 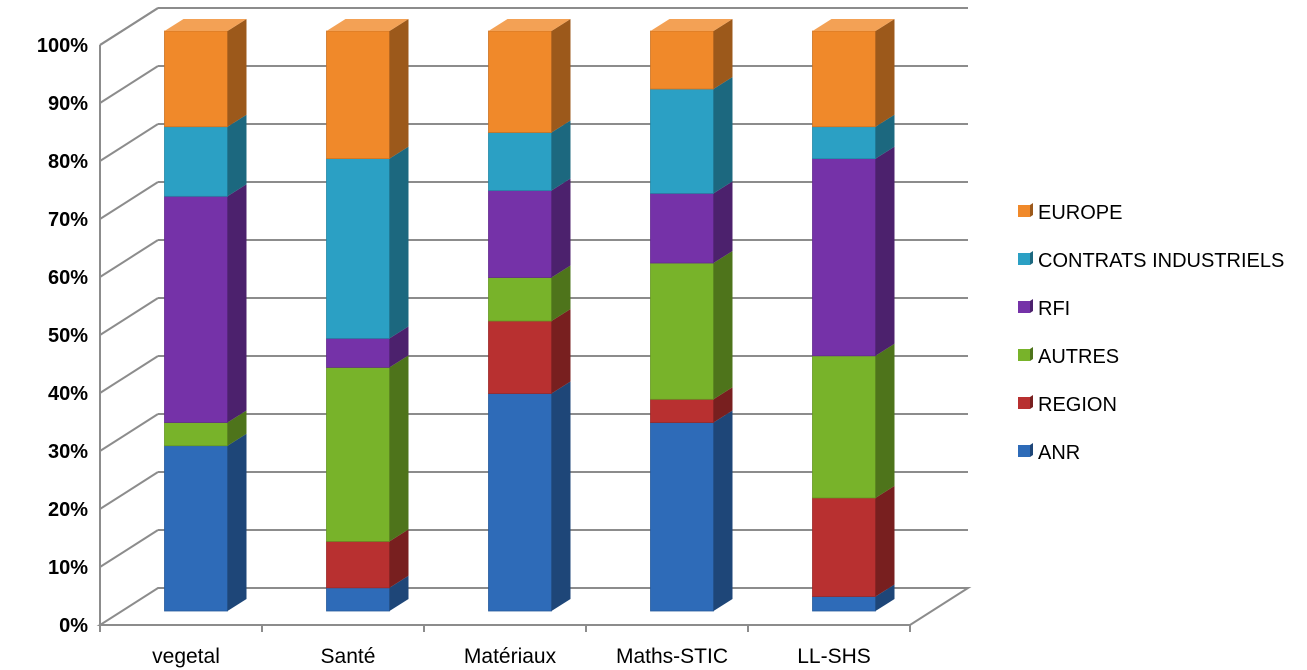 I want to click on legend-item: CONTRATS INDUSTRIELS, so click(x=1151, y=261).